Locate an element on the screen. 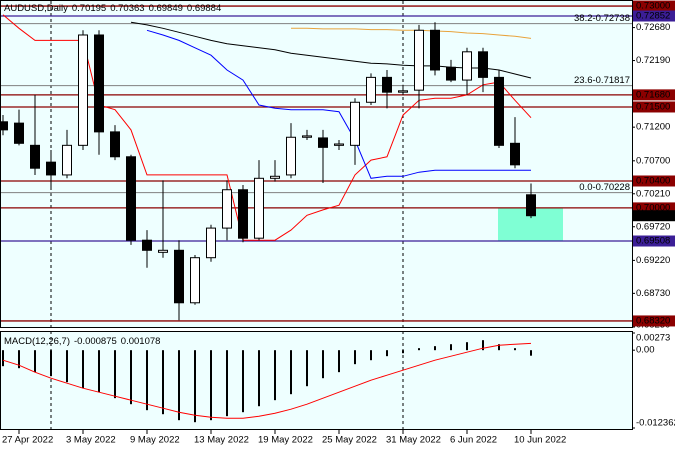 This screenshot has width=675, height=450. level-label: 0.68320 is located at coordinates (653, 320).